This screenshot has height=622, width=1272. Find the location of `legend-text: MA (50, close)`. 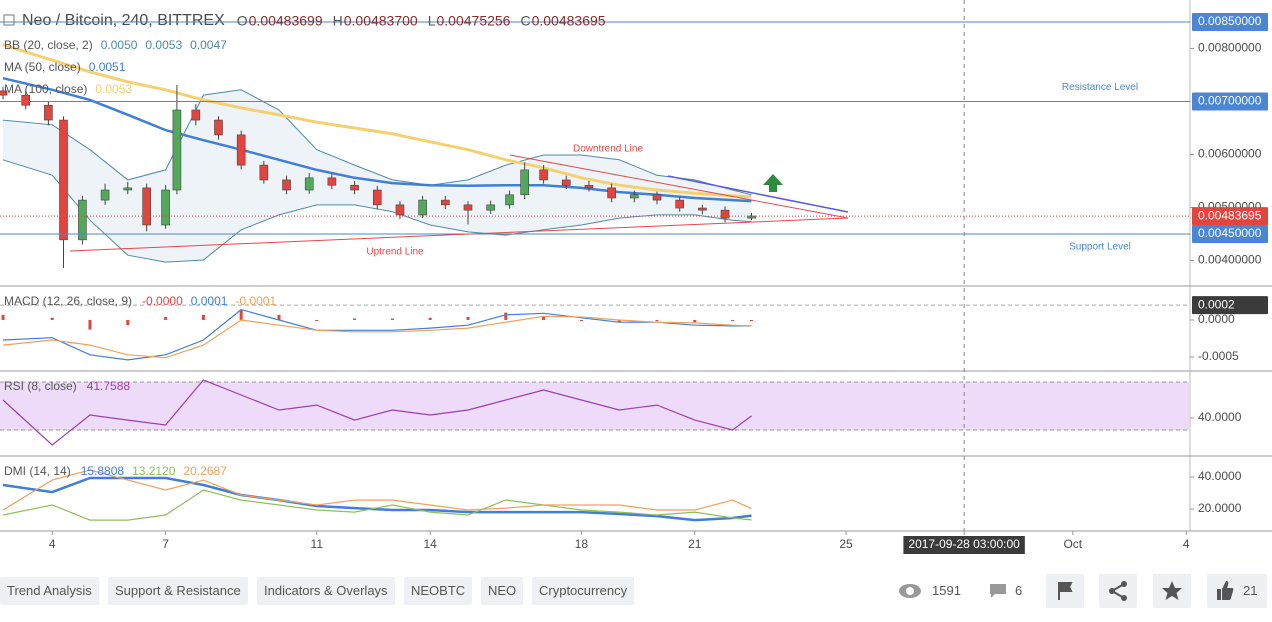

legend-text: MA (50, close) is located at coordinates (42, 67).